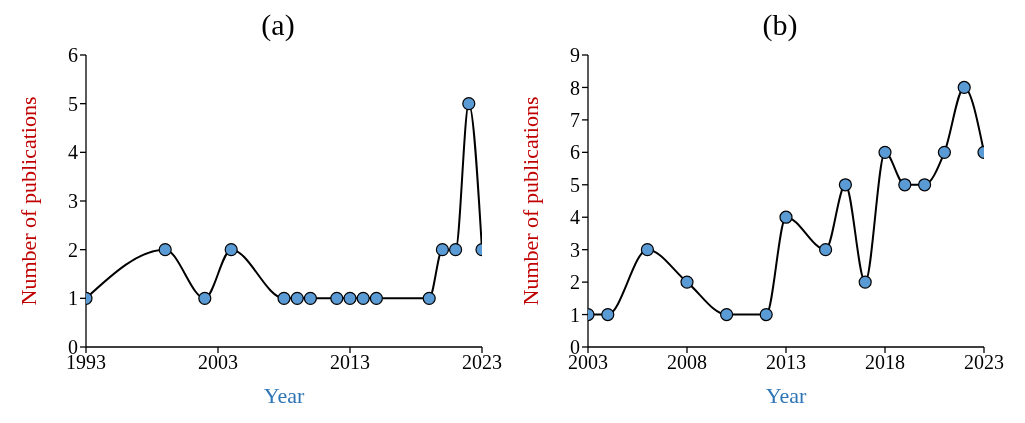 The height and width of the screenshot is (423, 1025). What do you see at coordinates (218, 362) in the screenshot?
I see `x-tick-label: 2003` at bounding box center [218, 362].